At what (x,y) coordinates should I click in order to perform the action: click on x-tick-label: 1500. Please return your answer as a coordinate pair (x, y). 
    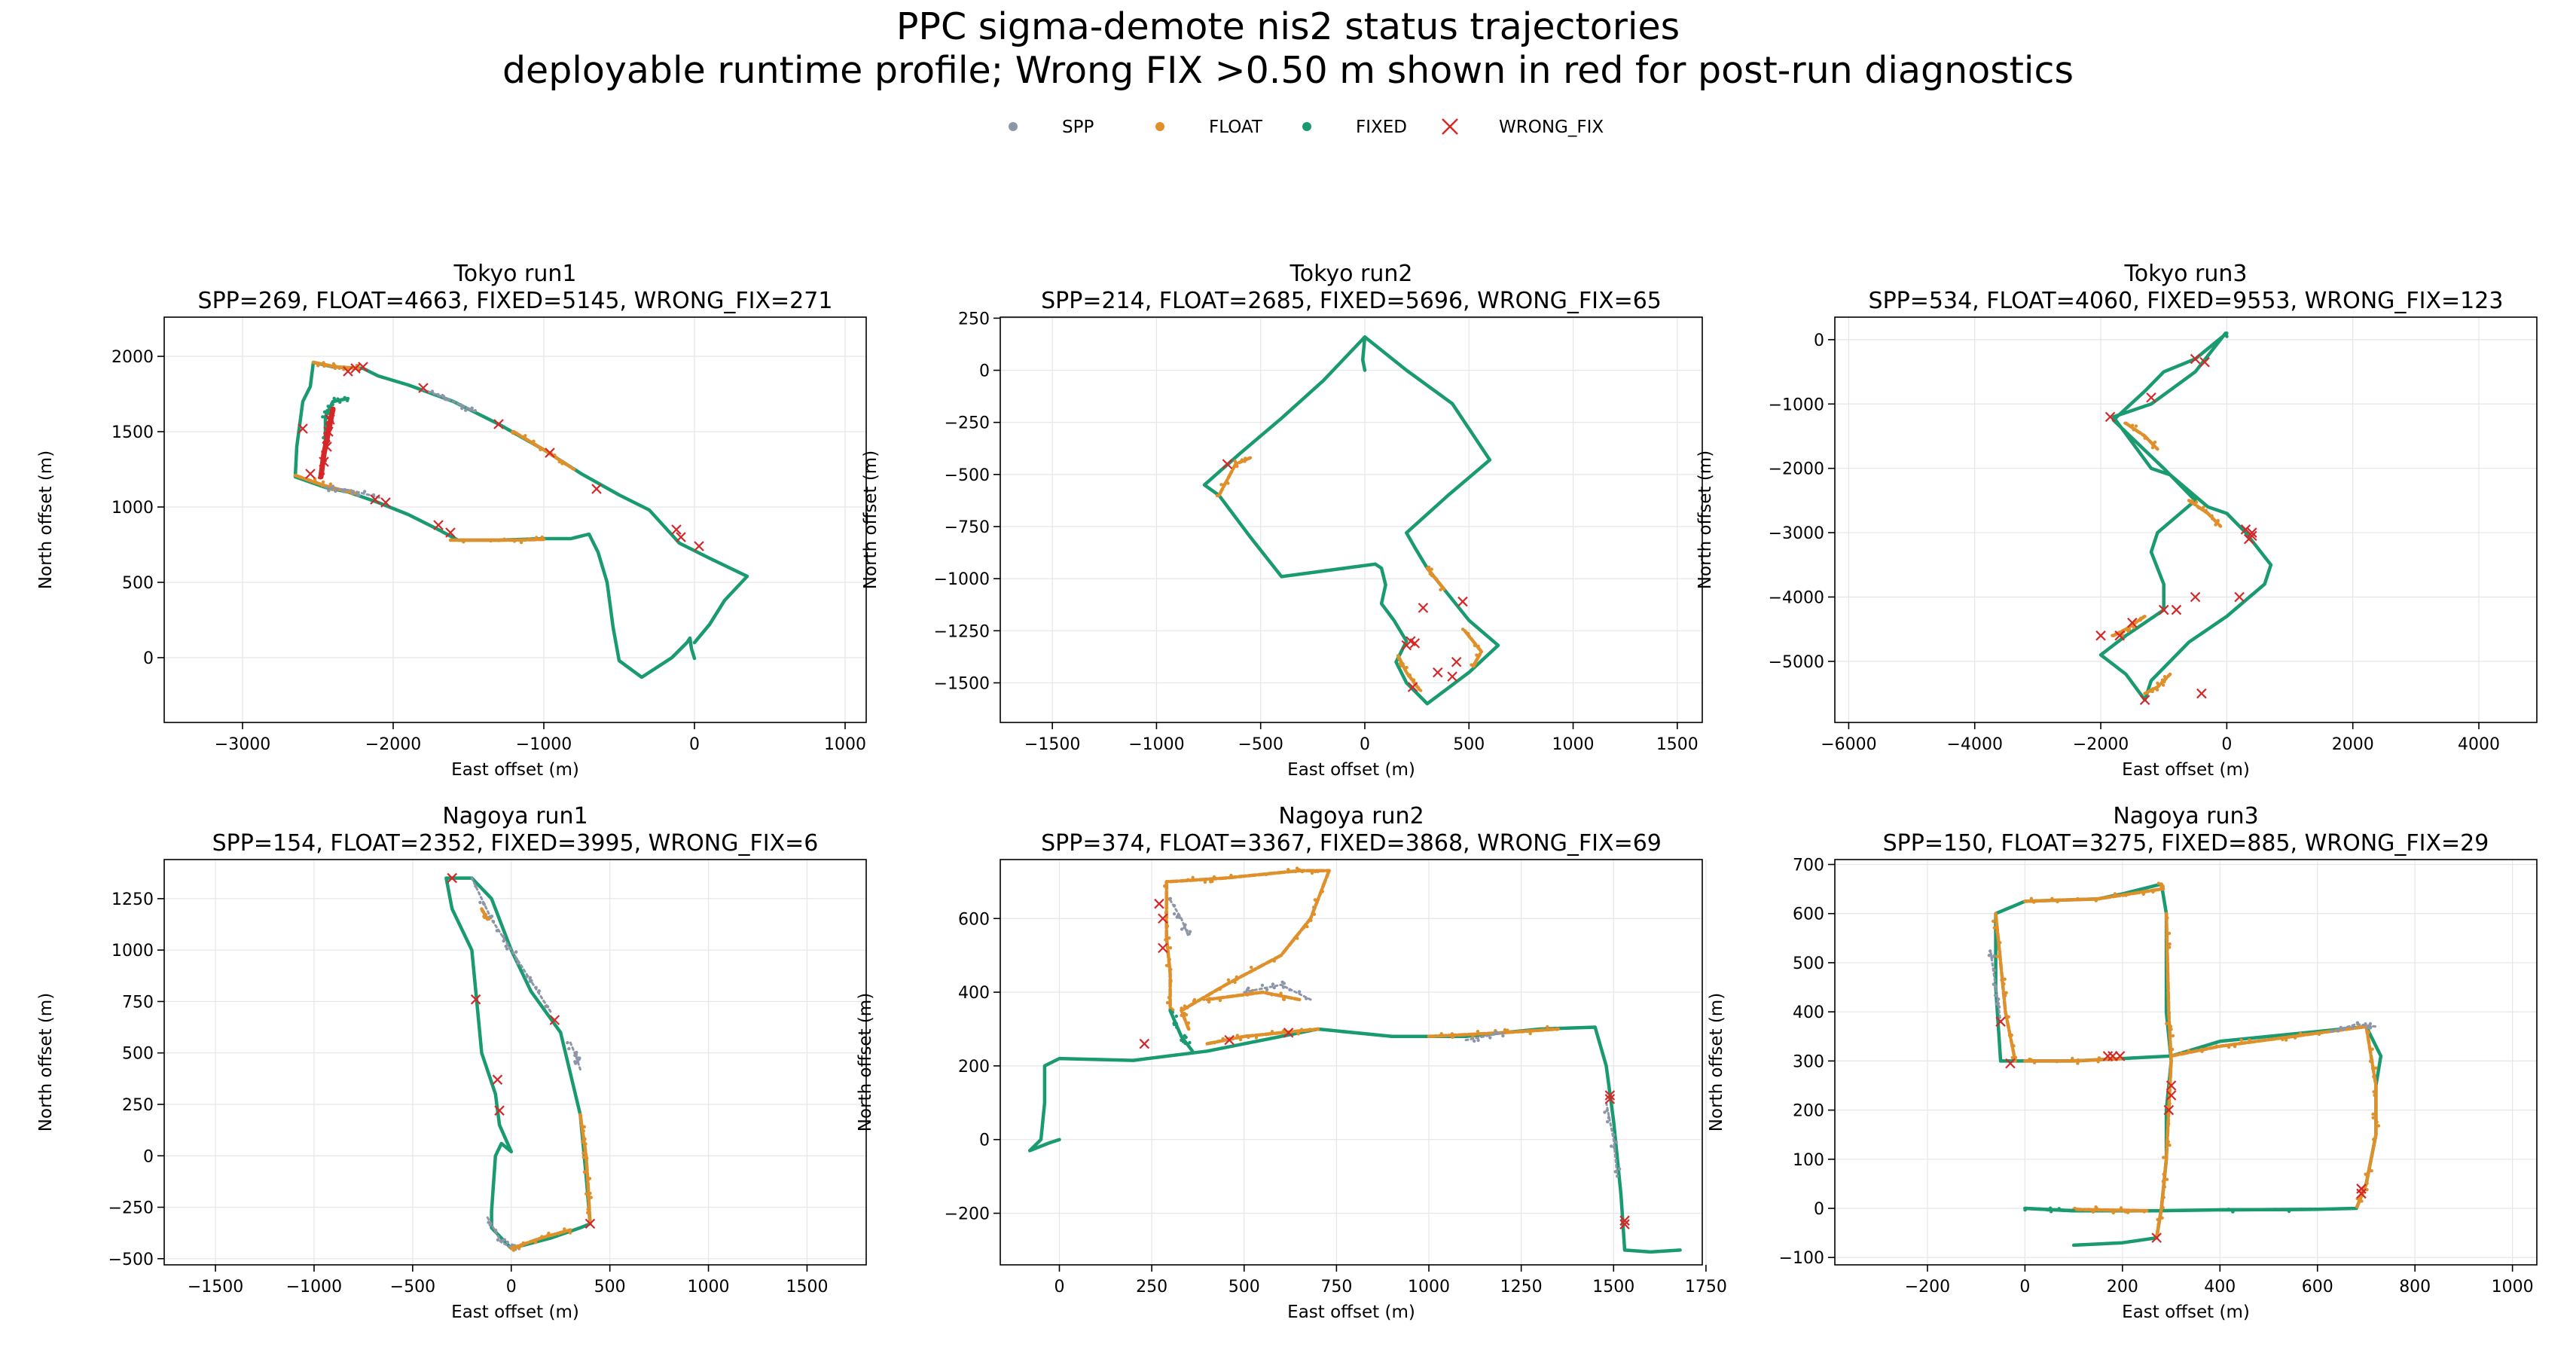
    Looking at the image, I should click on (1613, 1287).